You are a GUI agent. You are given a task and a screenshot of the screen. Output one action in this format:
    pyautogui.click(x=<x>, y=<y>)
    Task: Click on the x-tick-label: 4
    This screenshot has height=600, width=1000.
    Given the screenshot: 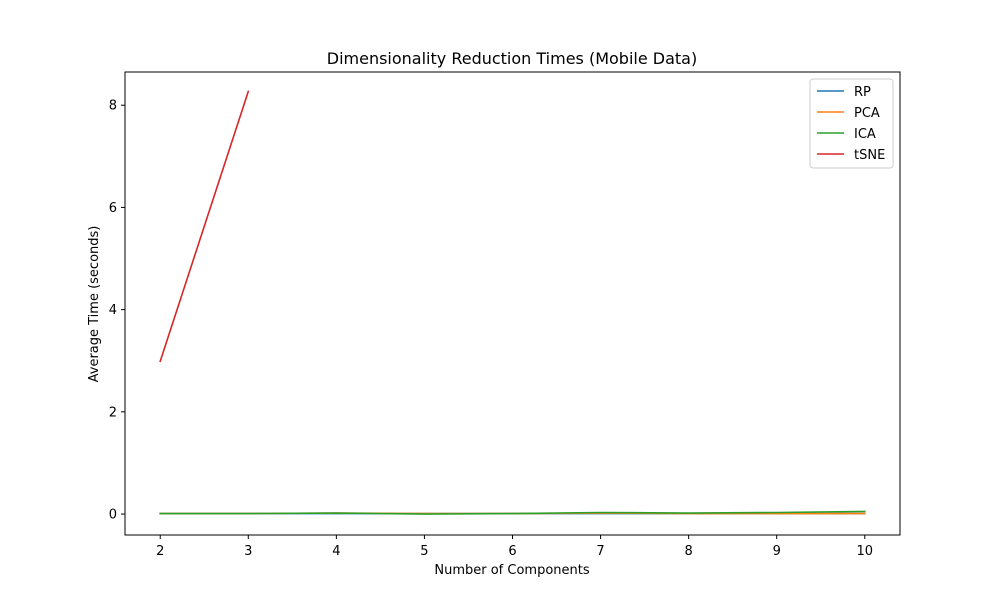 What is the action you would take?
    pyautogui.click(x=336, y=551)
    